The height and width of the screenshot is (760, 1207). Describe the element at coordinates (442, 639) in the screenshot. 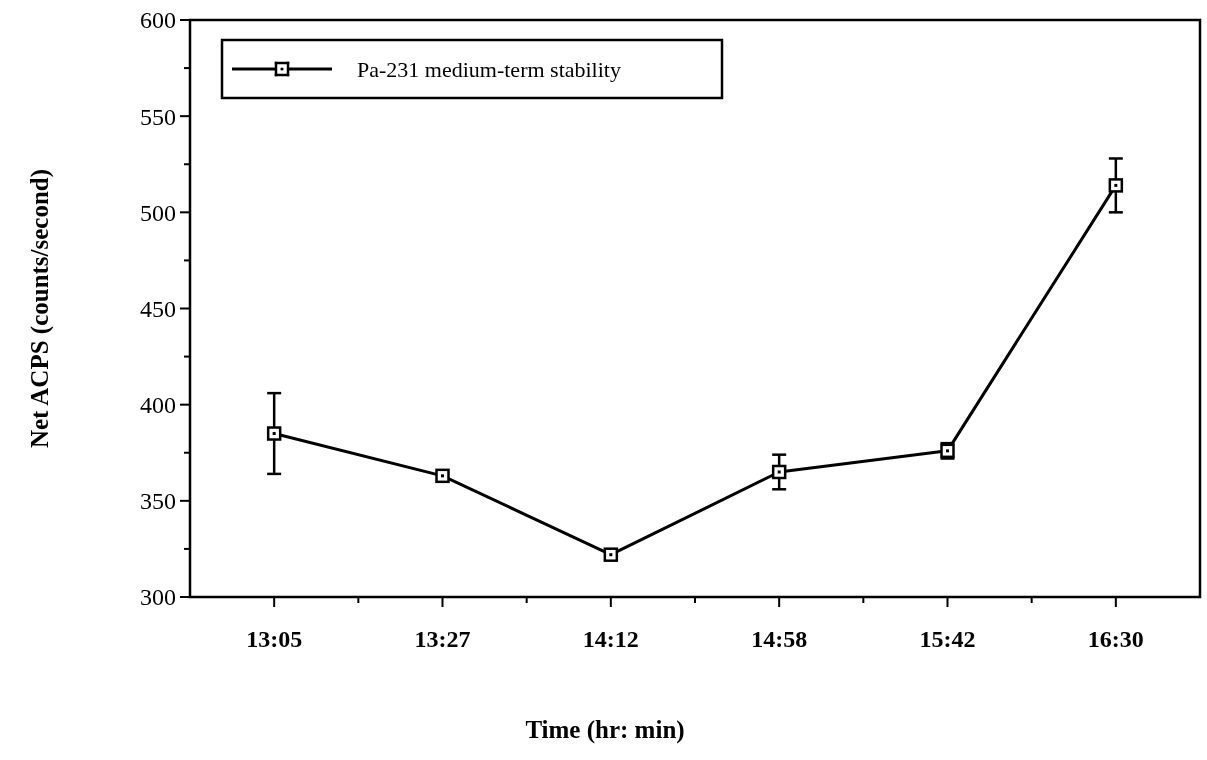

I see `x-tick-label: 13:27` at that location.